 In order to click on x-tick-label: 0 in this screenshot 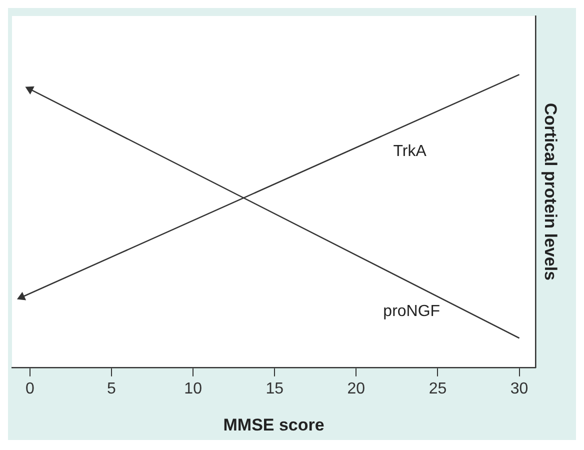, I will do `click(29, 389)`.